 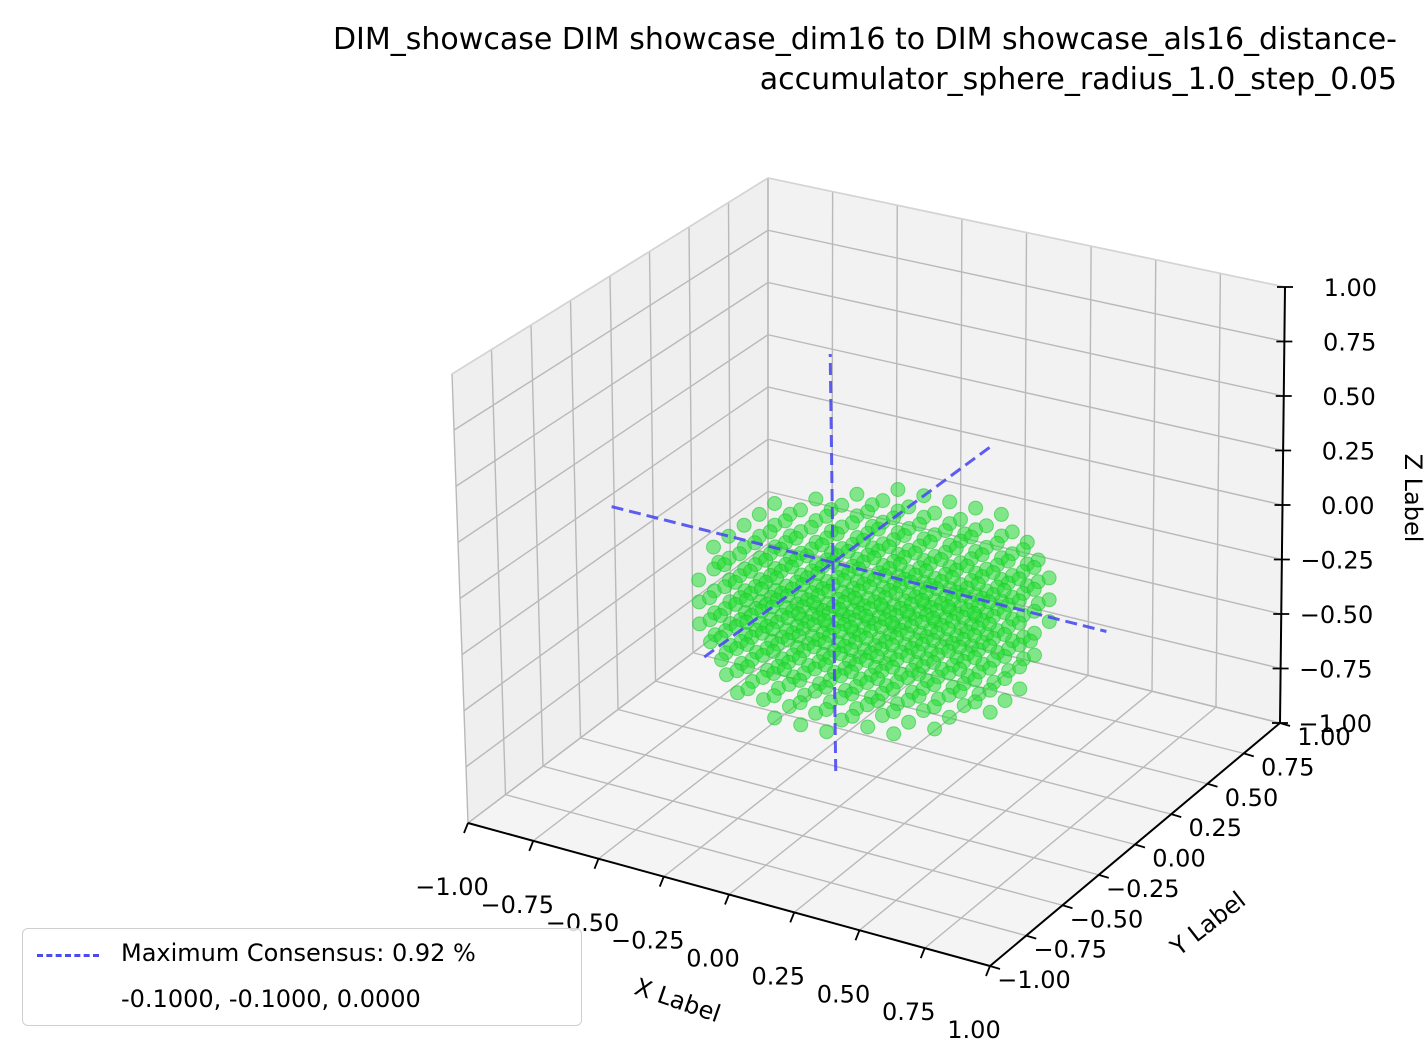 I want to click on y-tick-label: −0.50, so click(x=1107, y=919).